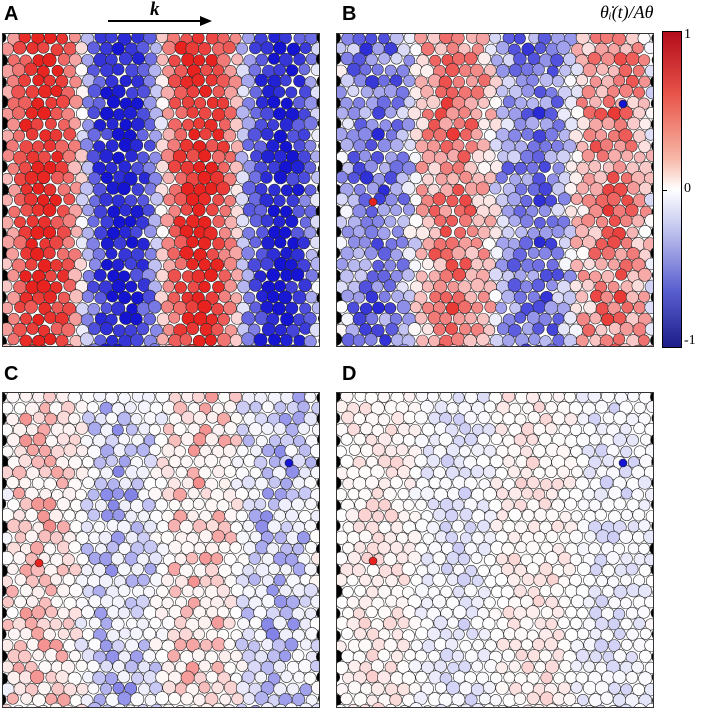 This screenshot has height=710, width=706. What do you see at coordinates (623, 463) in the screenshot?
I see `tracer-particle` at bounding box center [623, 463].